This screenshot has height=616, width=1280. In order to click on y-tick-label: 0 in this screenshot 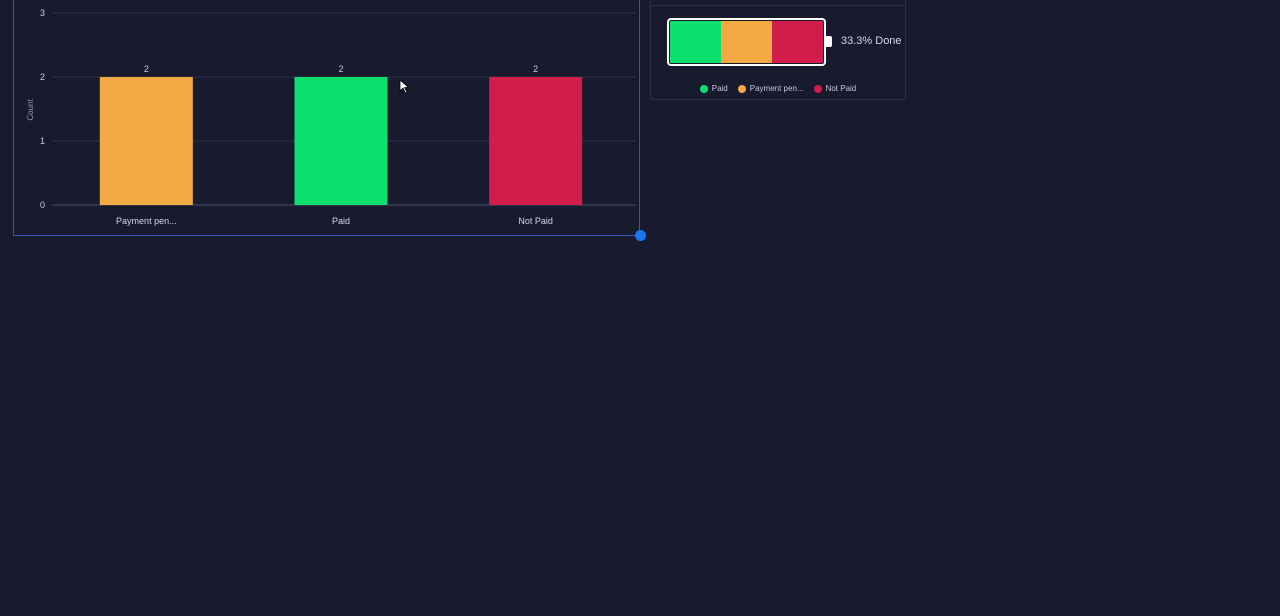, I will do `click(42, 205)`.